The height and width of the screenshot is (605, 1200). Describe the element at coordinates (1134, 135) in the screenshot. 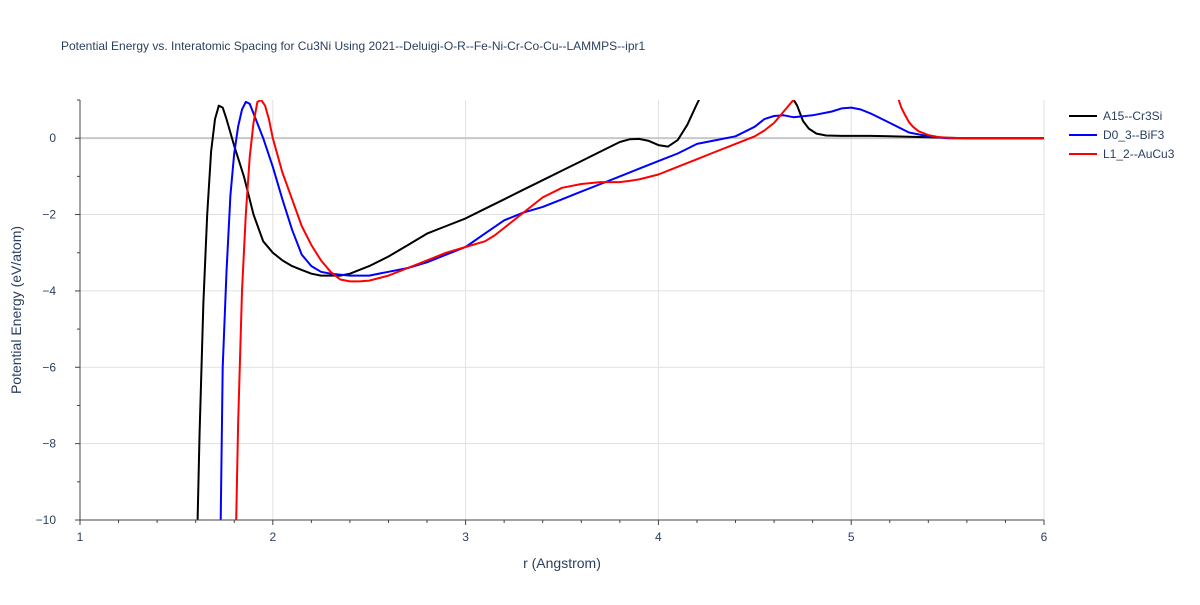

I see `legend-label: D0_3--BiF3` at that location.